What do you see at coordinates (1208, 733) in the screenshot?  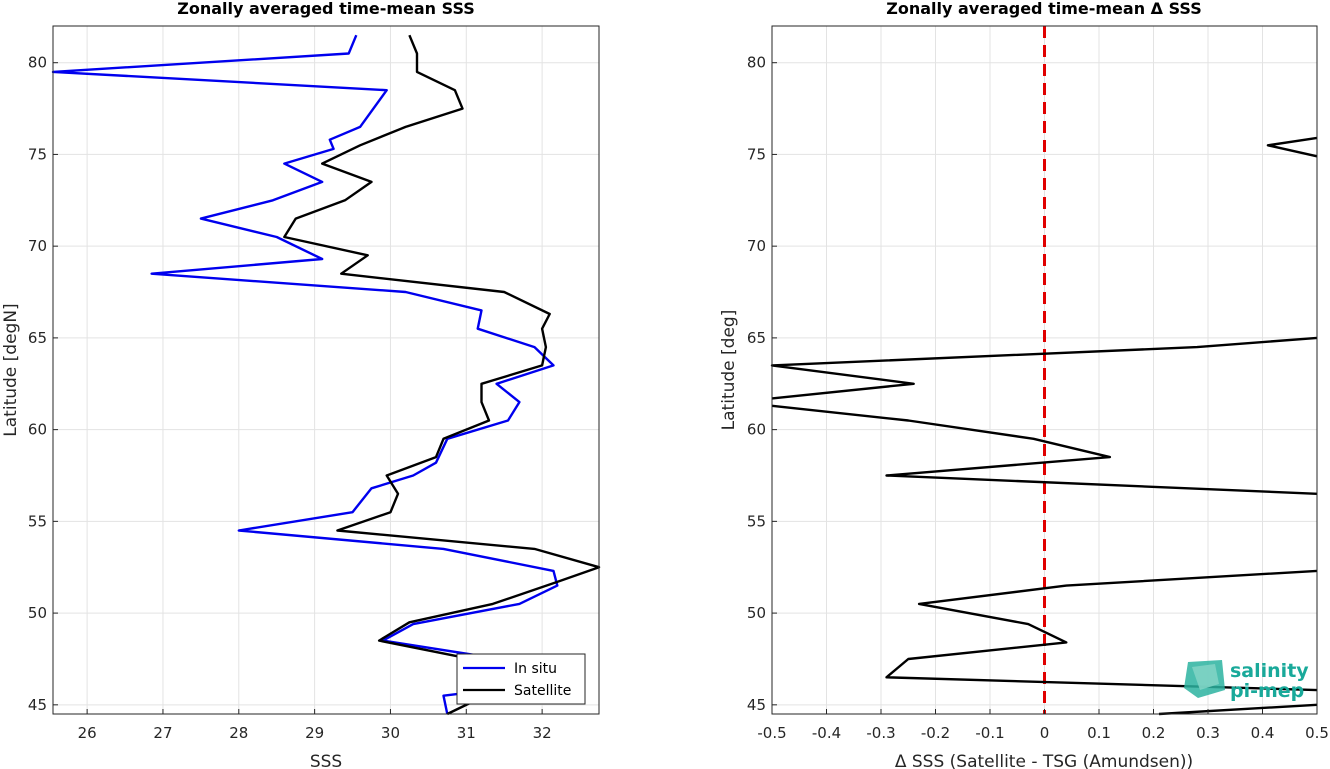 I see `right-x-tick-label: 0.3` at bounding box center [1208, 733].